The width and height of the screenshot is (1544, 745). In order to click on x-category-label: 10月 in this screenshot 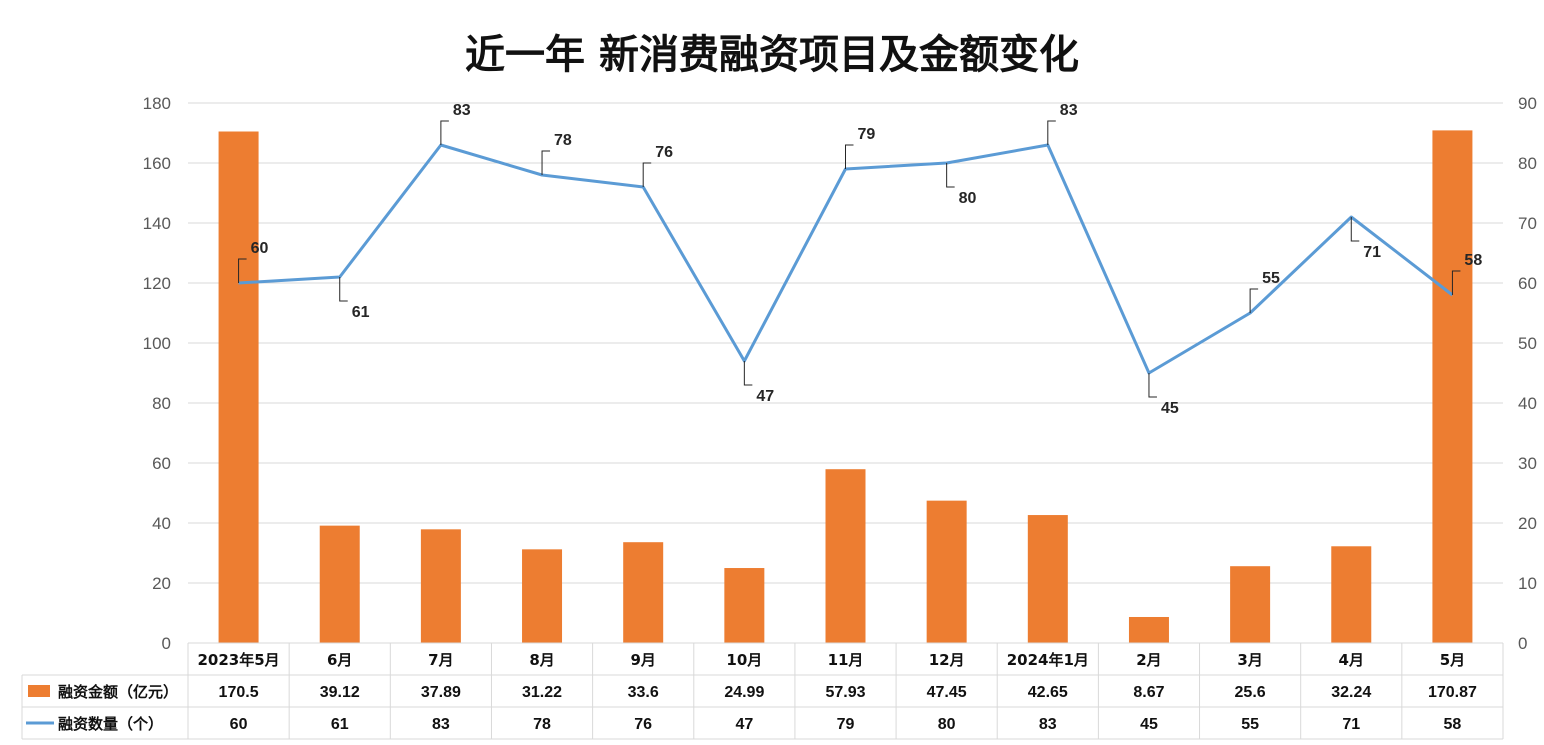, I will do `click(744, 660)`.